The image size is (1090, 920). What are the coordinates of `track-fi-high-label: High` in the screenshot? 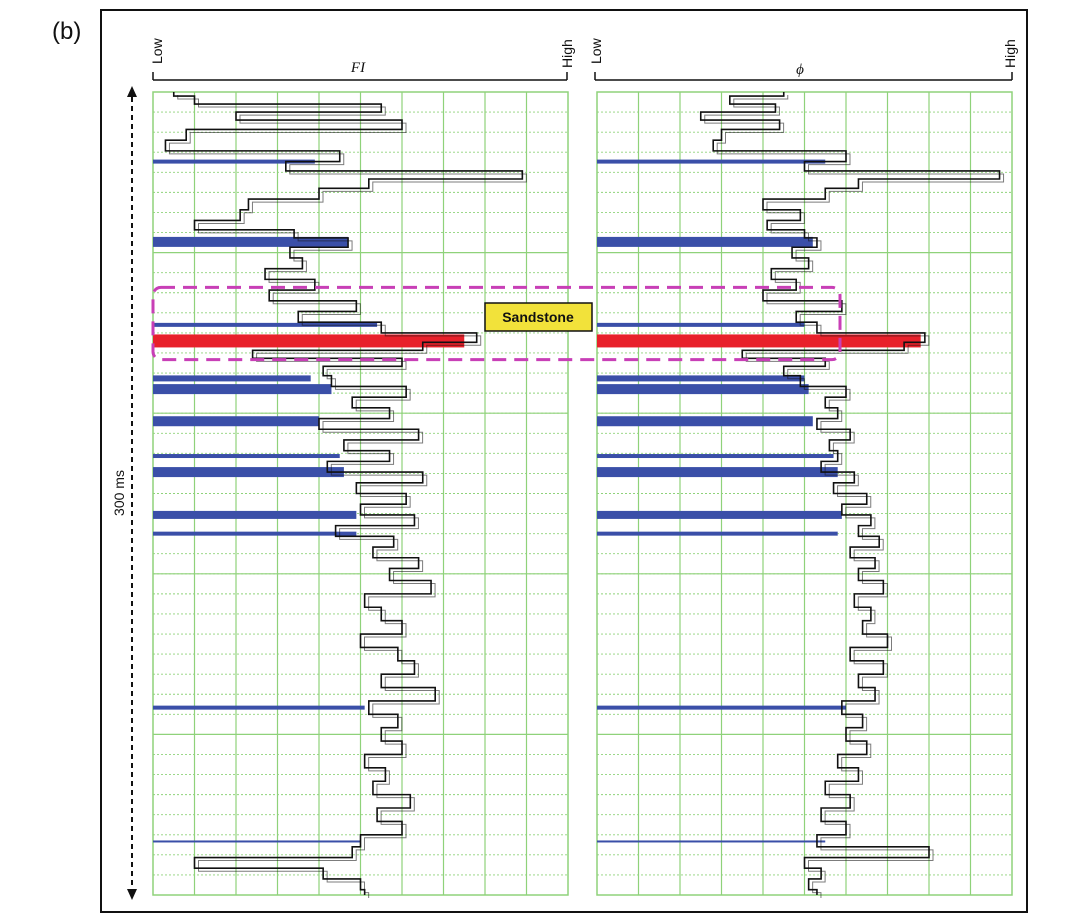 It's located at (567, 53).